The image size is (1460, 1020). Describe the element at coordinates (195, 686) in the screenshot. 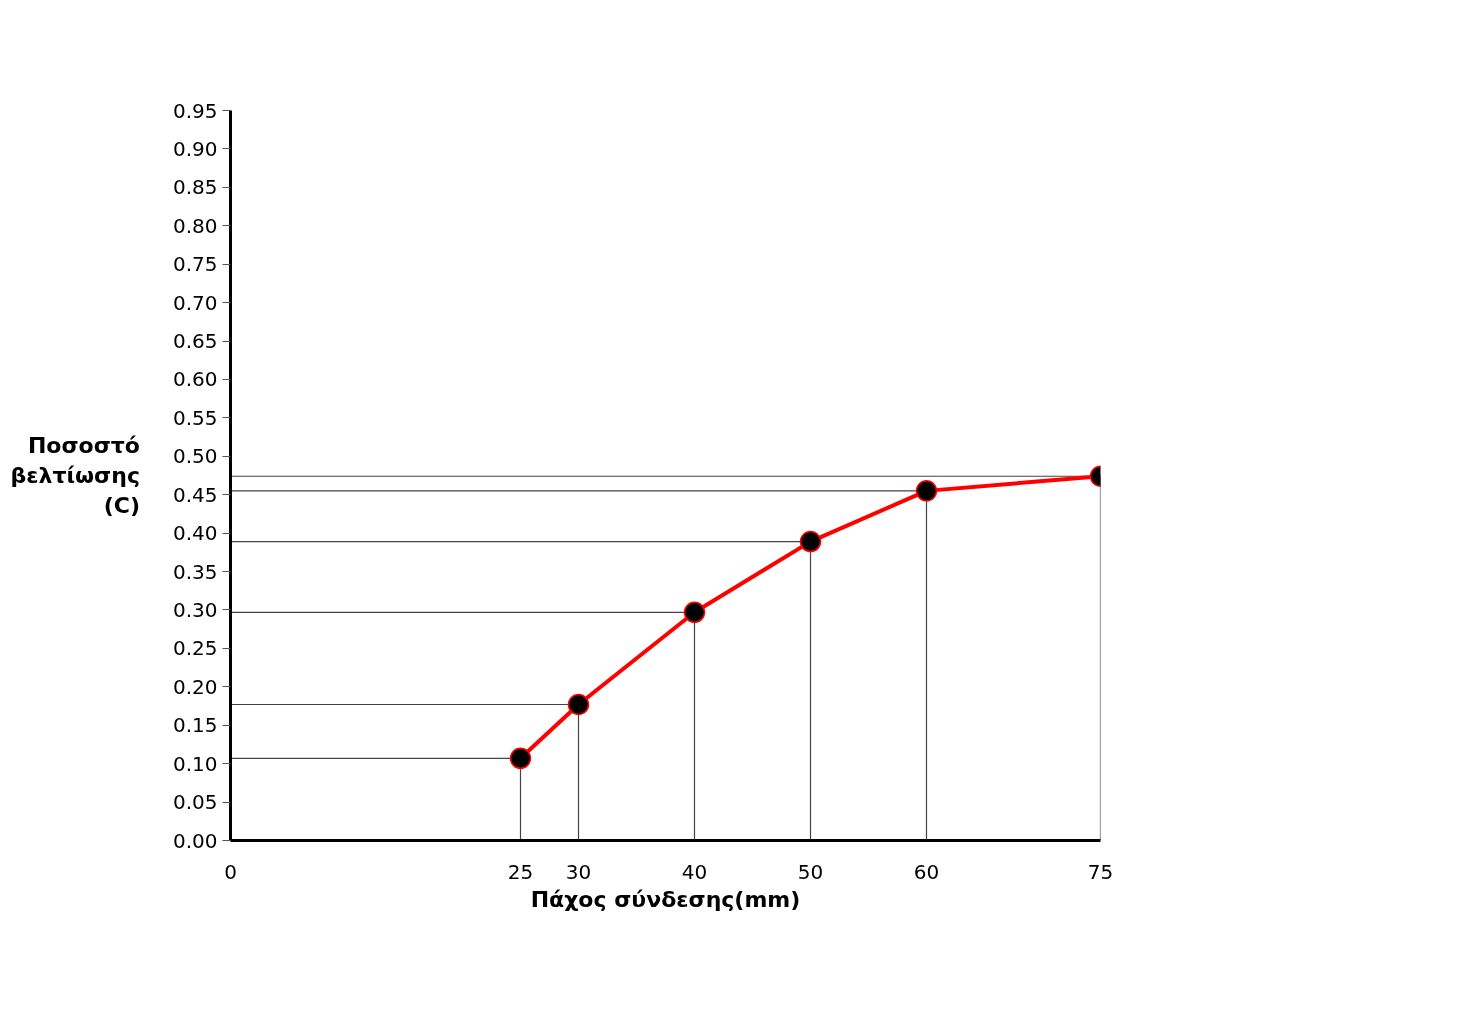

I see `y-tick-label: 0.20` at that location.